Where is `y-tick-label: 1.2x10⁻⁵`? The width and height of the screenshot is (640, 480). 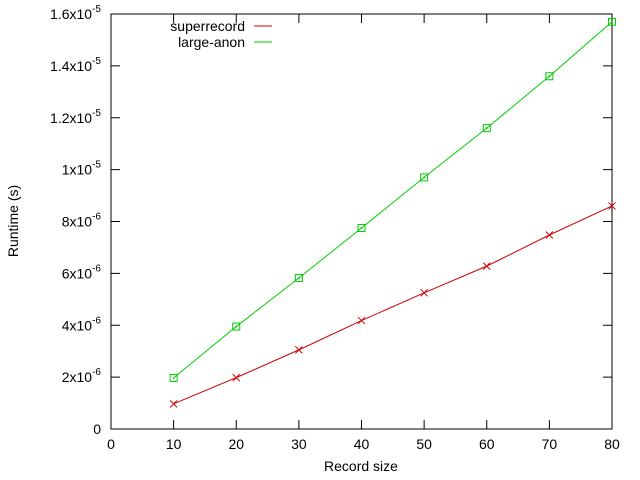 y-tick-label: 1.2x10⁻⁵ is located at coordinates (75, 117).